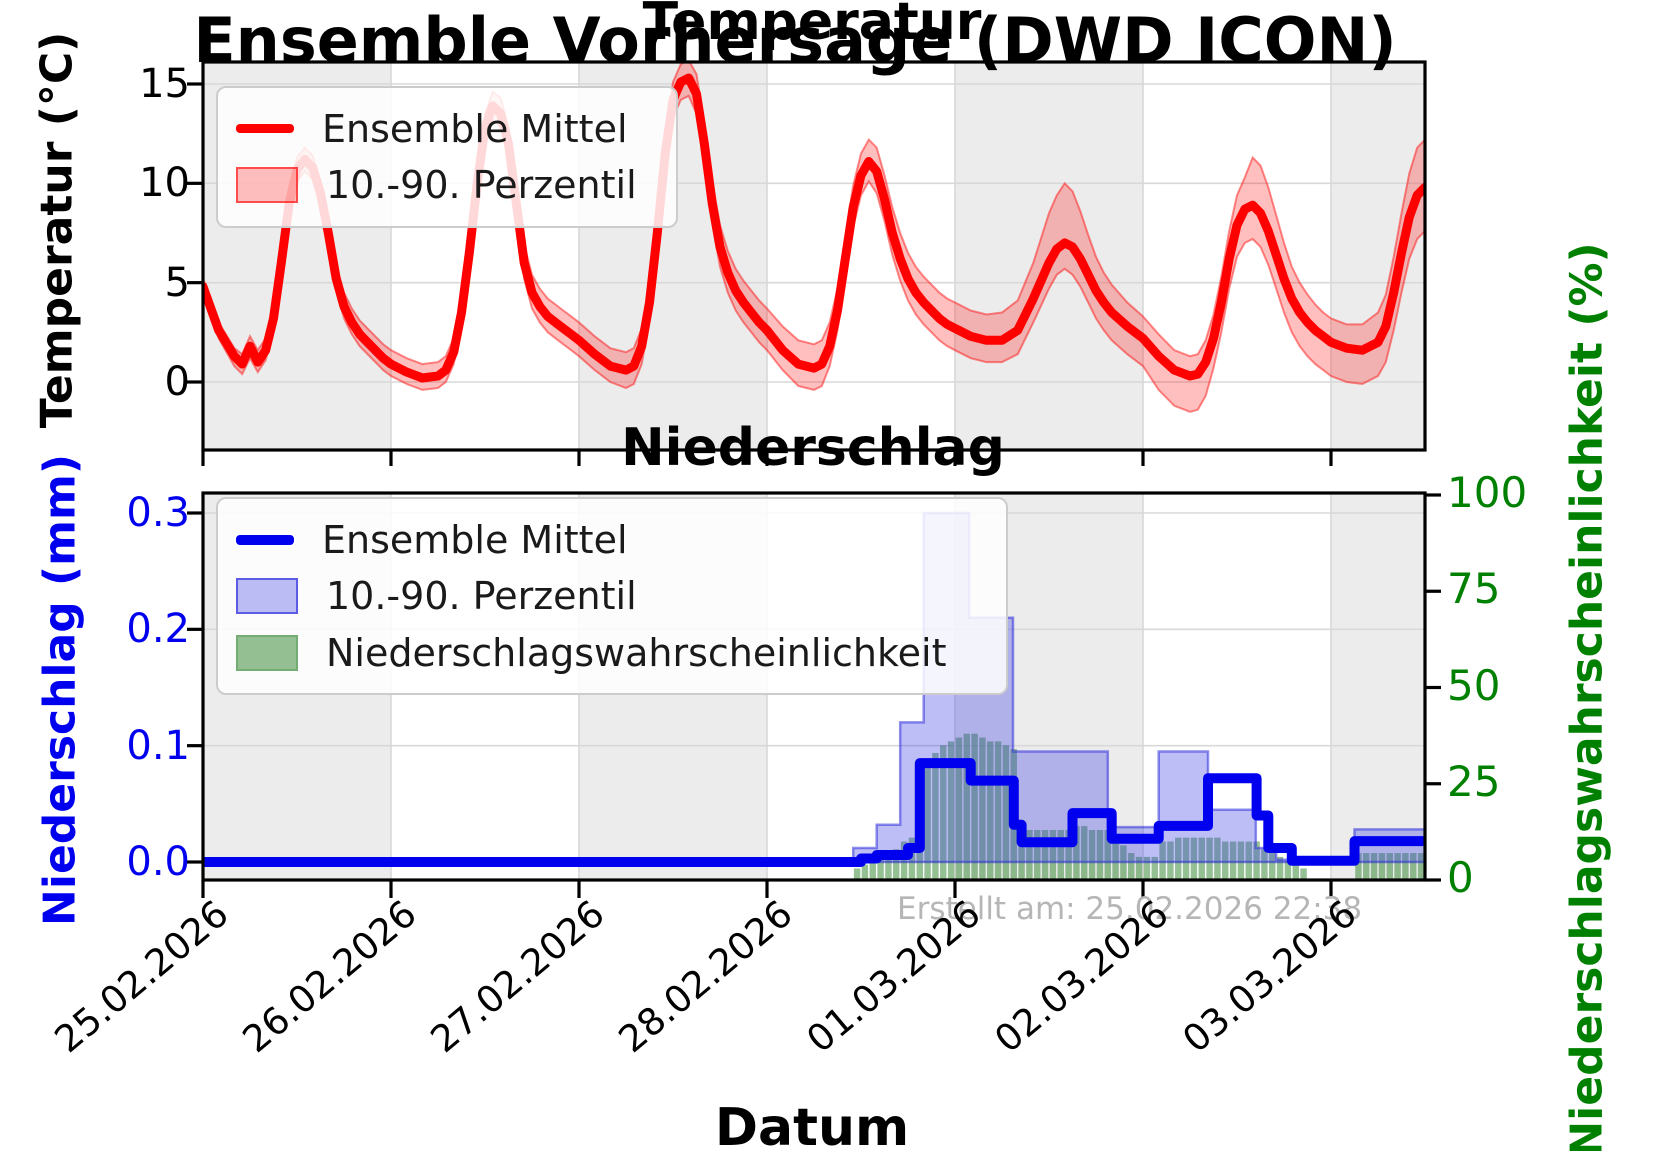  What do you see at coordinates (636, 652) in the screenshot?
I see `legend-label: Niederschlagswahrscheinlichkeit` at bounding box center [636, 652].